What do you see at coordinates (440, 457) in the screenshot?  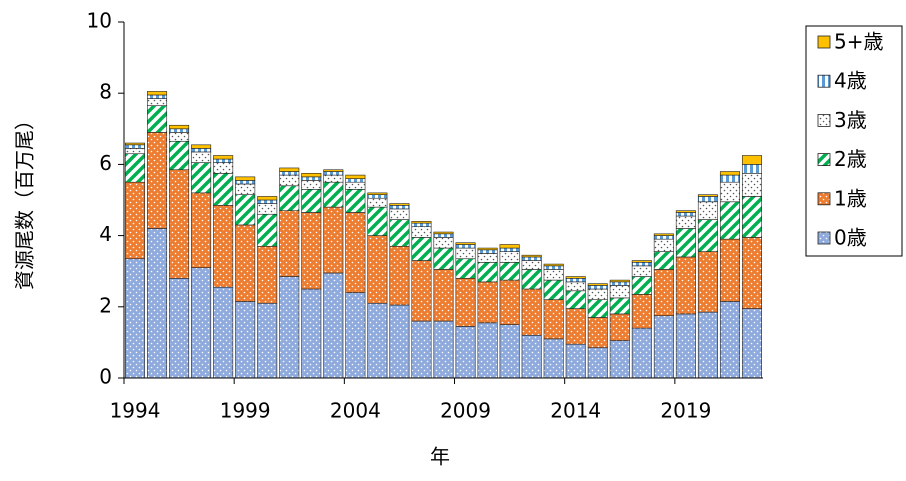 I see `x-axis-label: 年` at bounding box center [440, 457].